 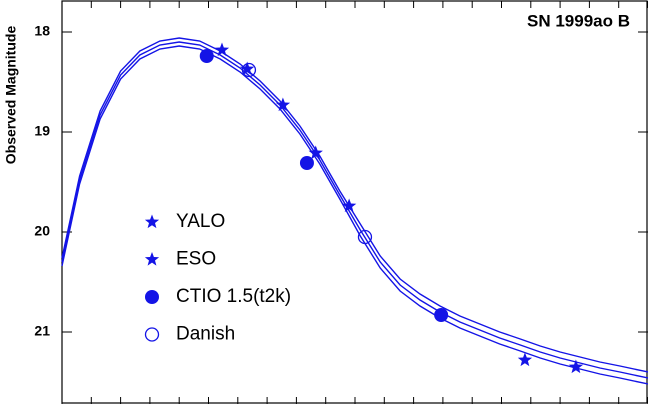 I want to click on y-tick-label: 18, so click(x=42, y=31).